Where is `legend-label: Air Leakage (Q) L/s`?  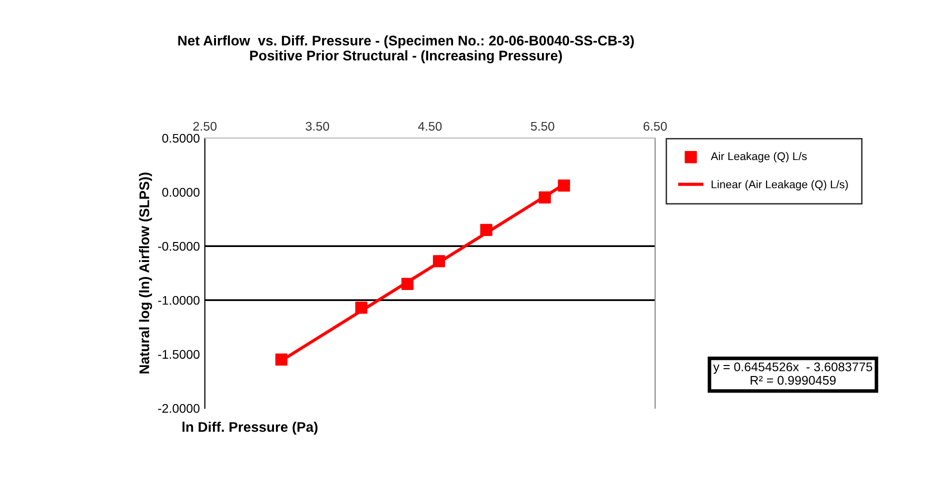 legend-label: Air Leakage (Q) L/s is located at coordinates (758, 157).